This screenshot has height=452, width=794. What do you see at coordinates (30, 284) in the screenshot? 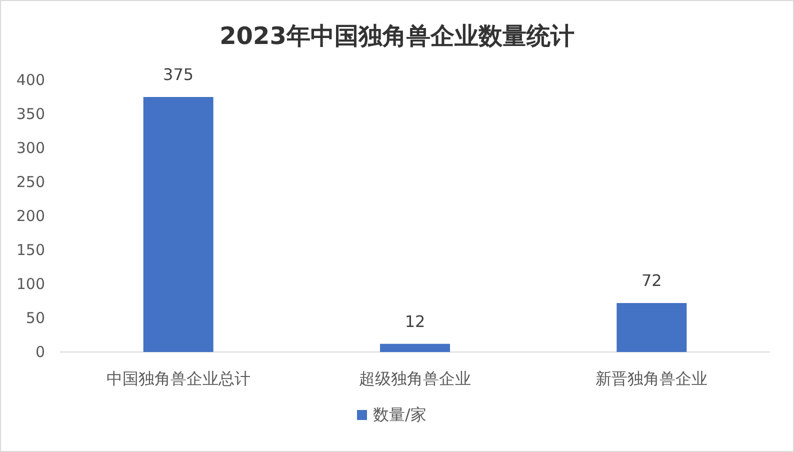
I see `y-tick-label: 100` at bounding box center [30, 284].